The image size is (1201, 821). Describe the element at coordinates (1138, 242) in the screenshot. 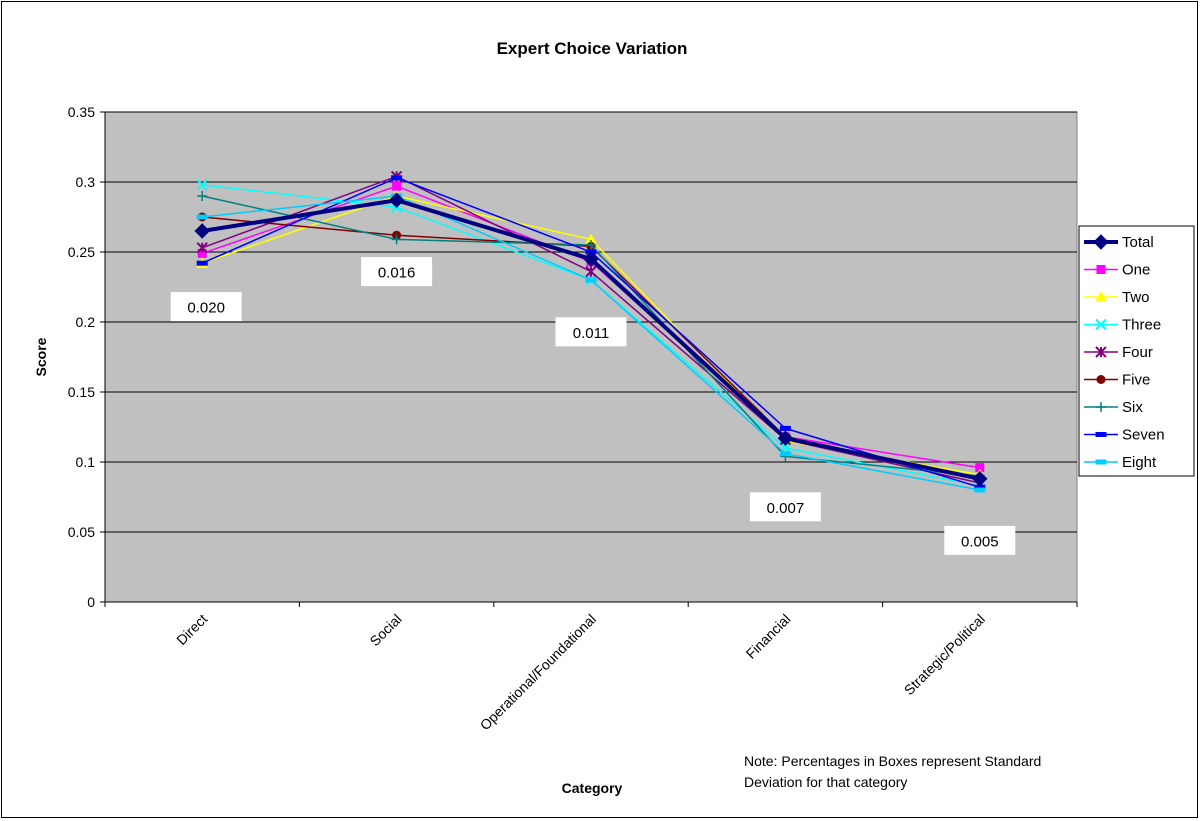

I see `legend-label: Total` at that location.